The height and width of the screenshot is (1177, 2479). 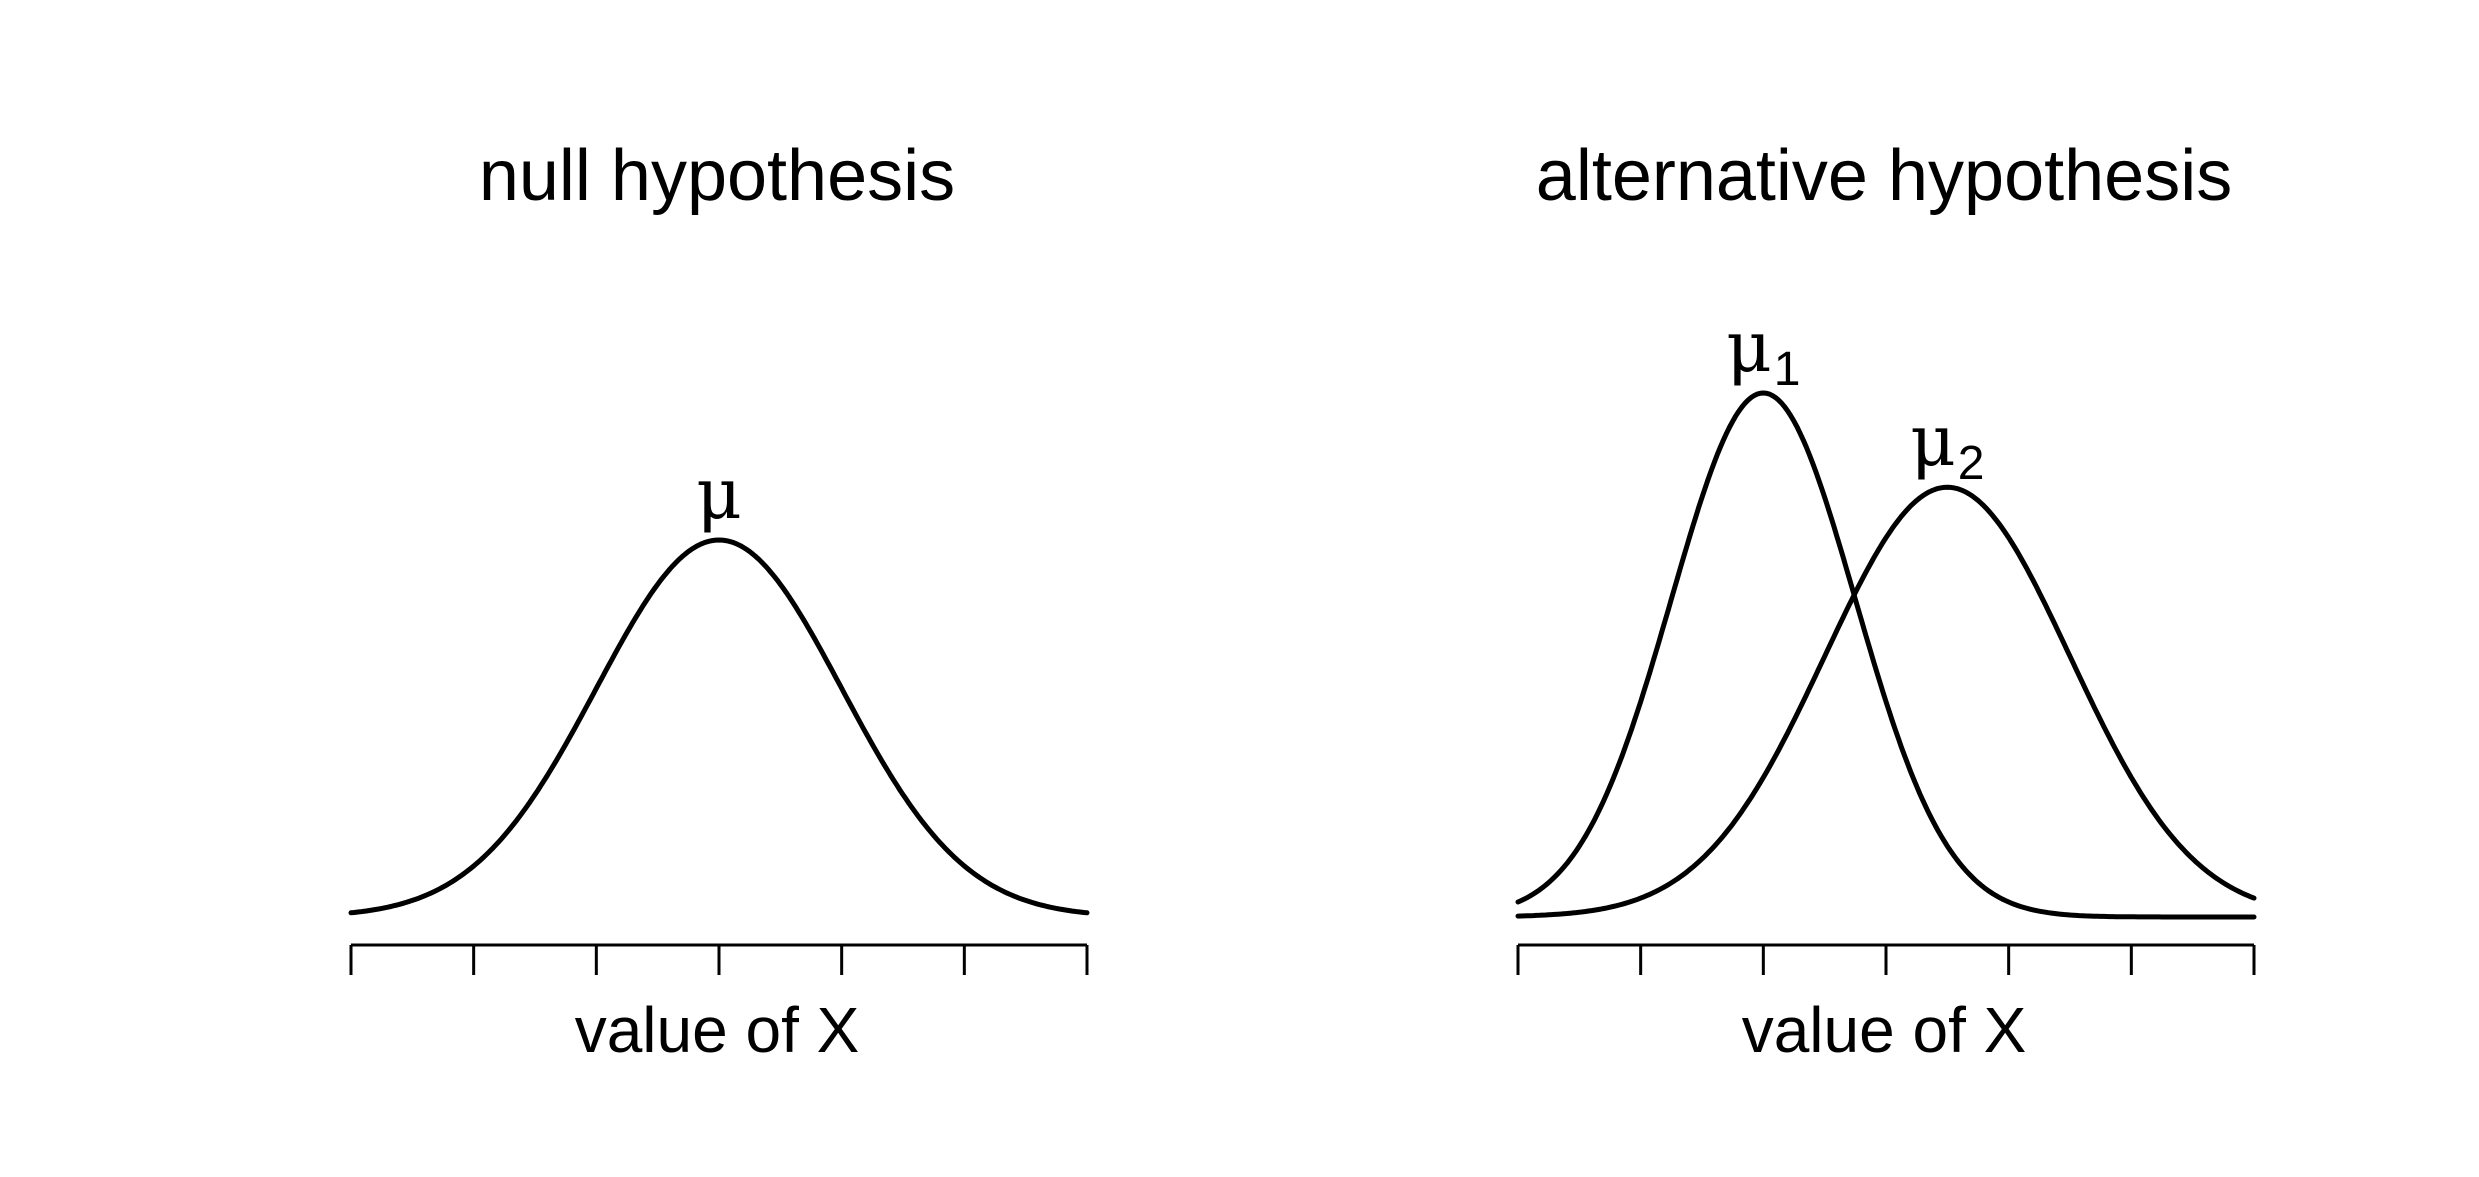 What do you see at coordinates (1855, 398) in the screenshot?
I see `peak-labels: μ1 μ2` at bounding box center [1855, 398].